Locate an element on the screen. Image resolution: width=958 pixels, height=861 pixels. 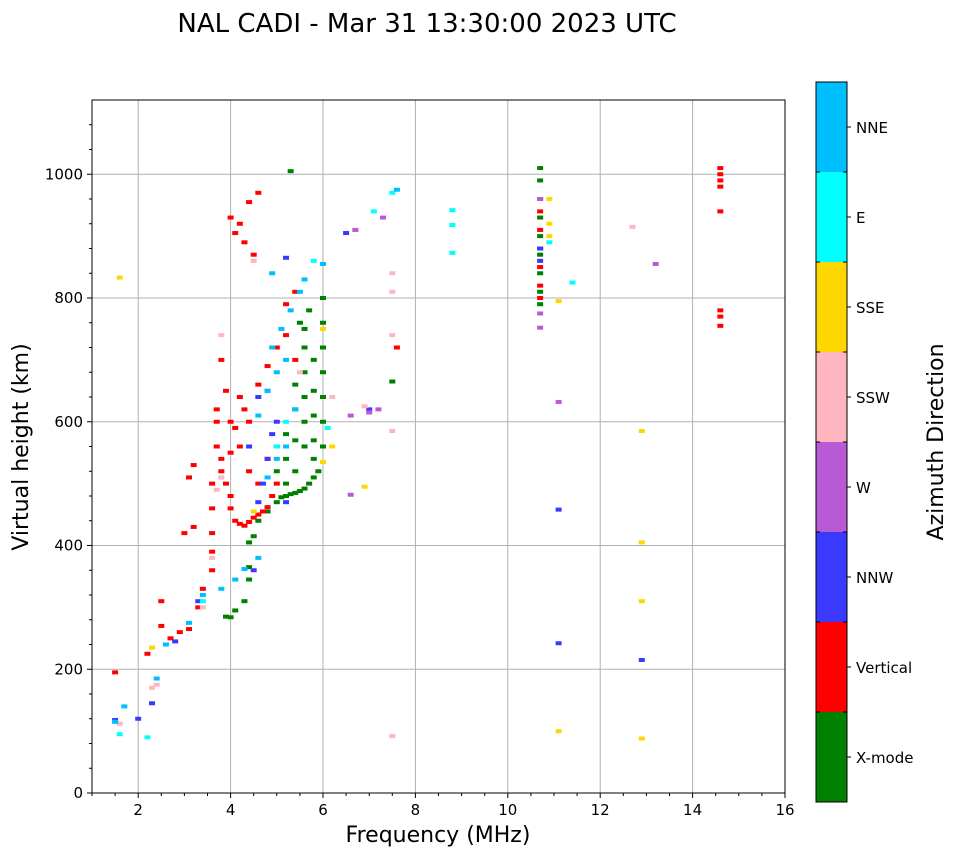
colorbar-tick-label: SSW is located at coordinates (873, 398).